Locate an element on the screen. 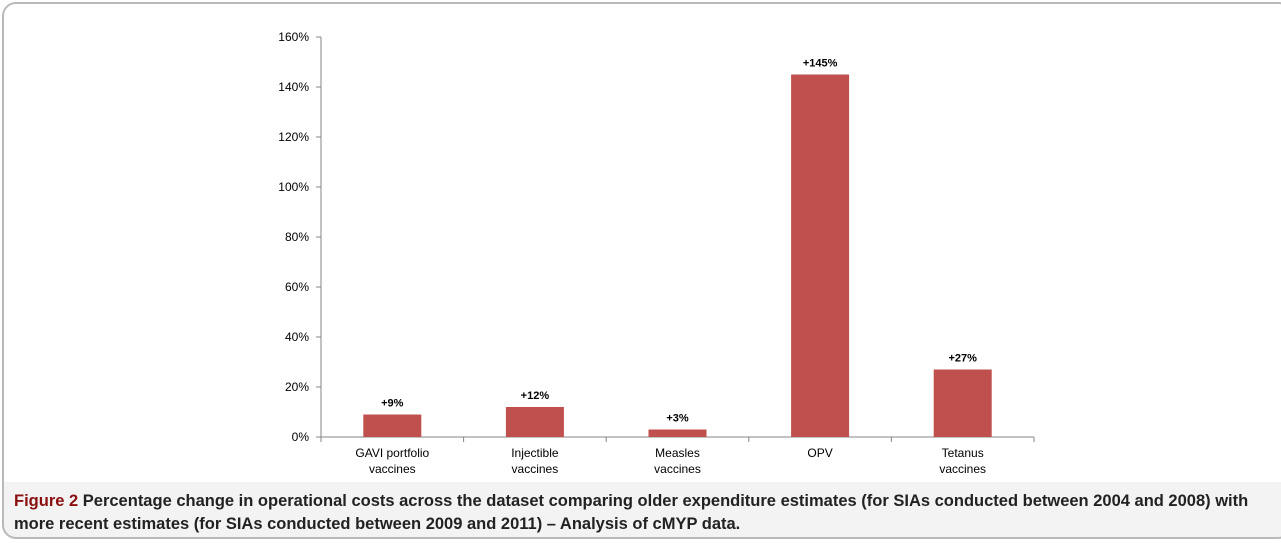 The width and height of the screenshot is (1281, 543). x-tick-label: Injectible is located at coordinates (535, 453).